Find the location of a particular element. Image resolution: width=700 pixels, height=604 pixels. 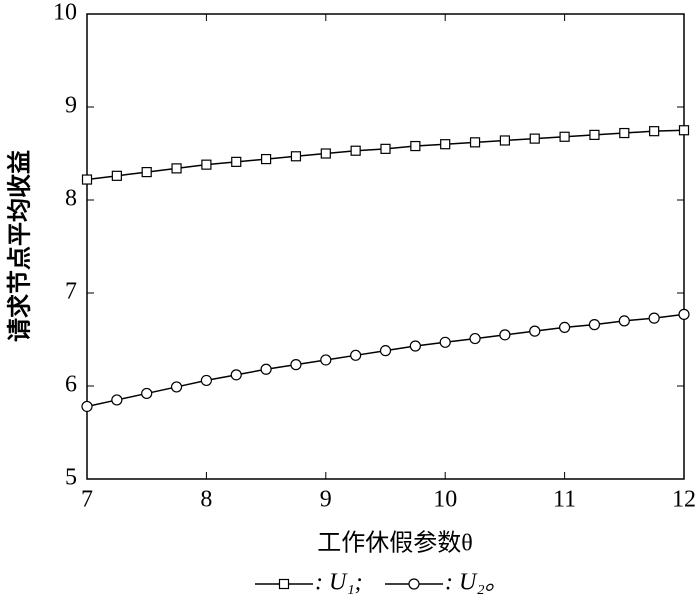

legend-label: : U₂。 is located at coordinates (477, 583).